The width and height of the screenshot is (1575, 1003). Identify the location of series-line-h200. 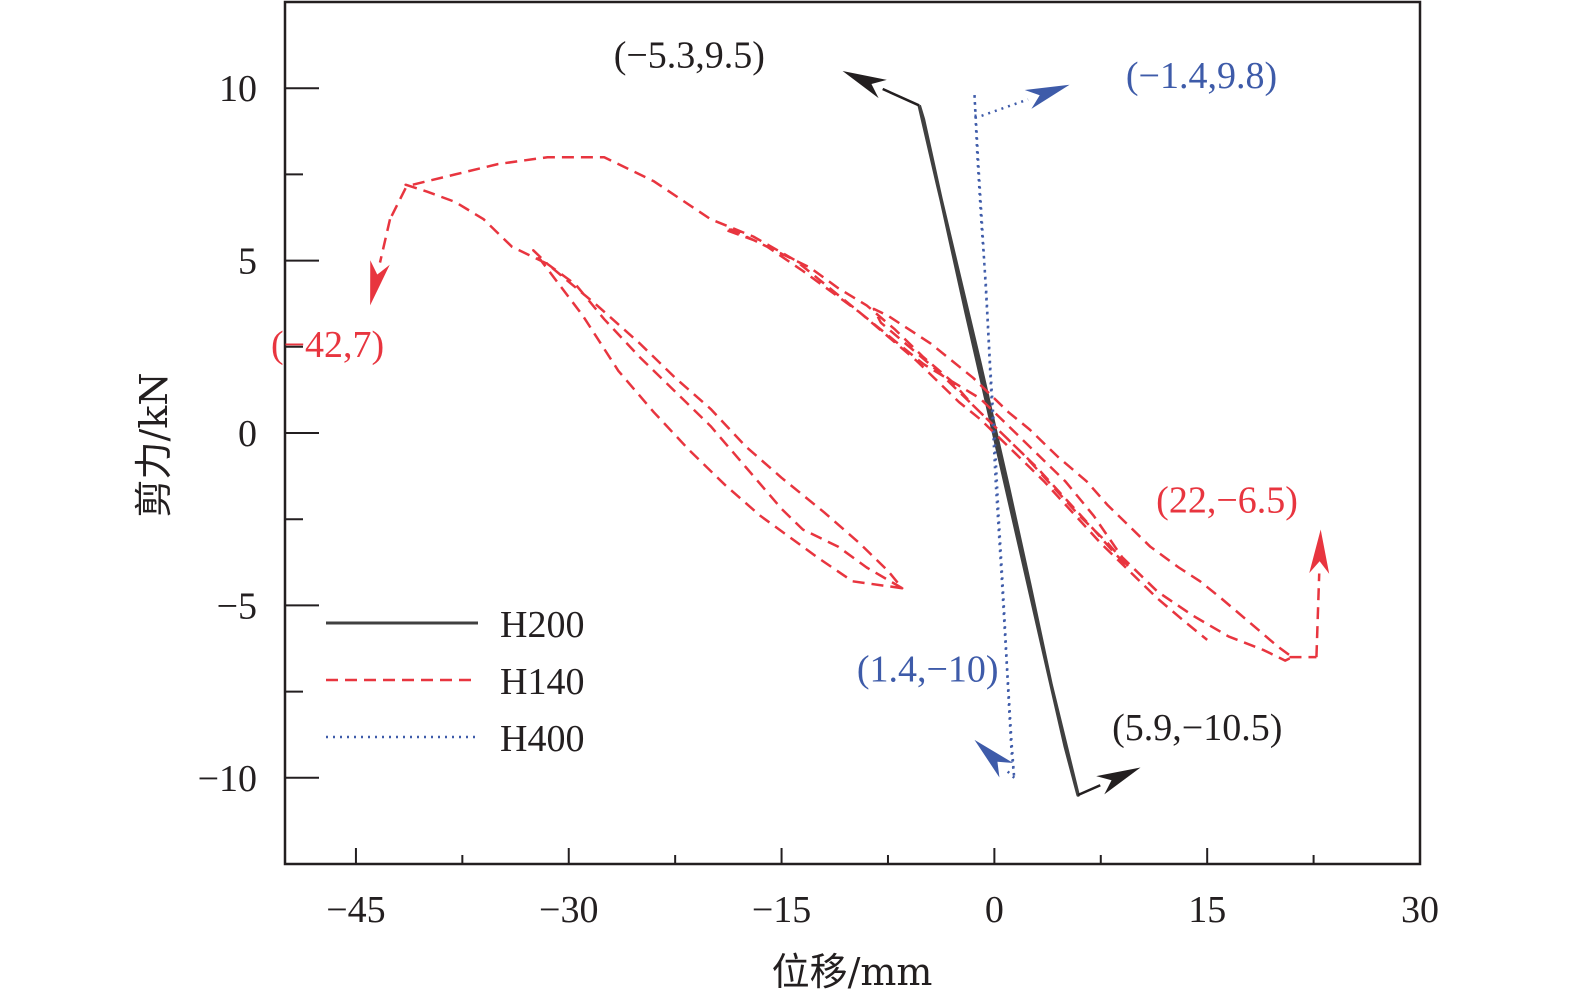
(998, 450).